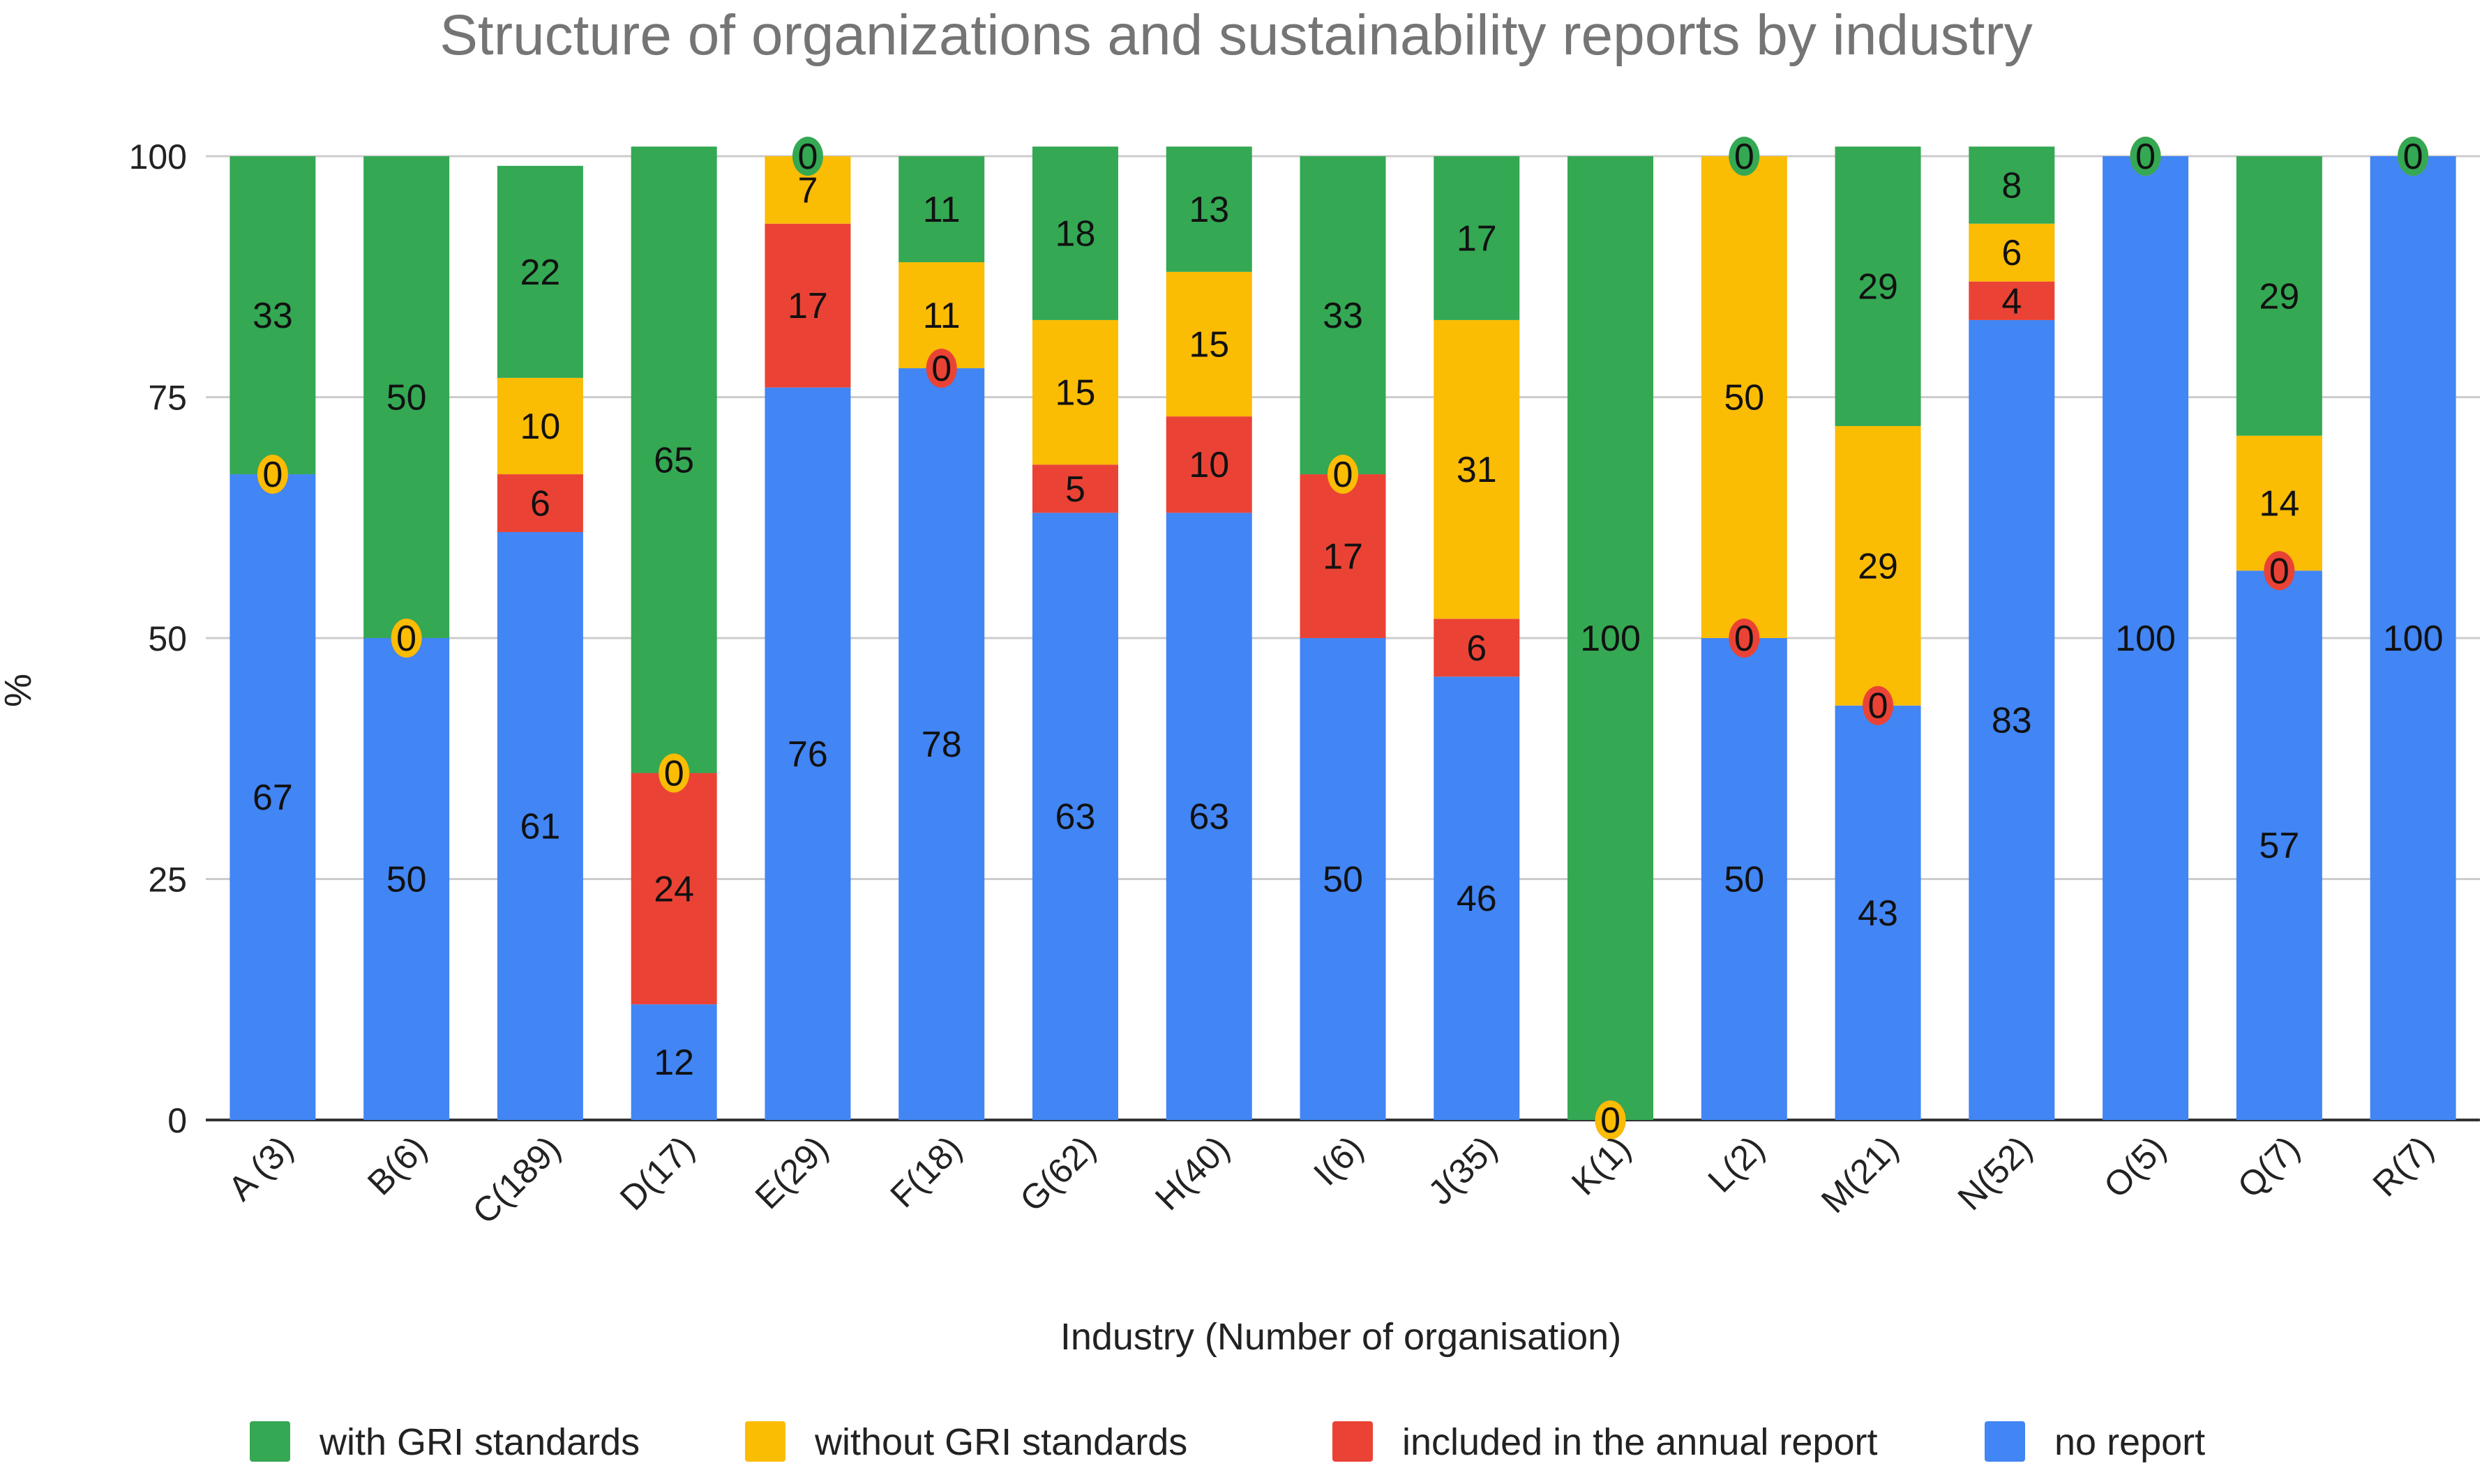 Image resolution: width=2489 pixels, height=1484 pixels. Describe the element at coordinates (1878, 913) in the screenshot. I see `data-label: 43` at that location.